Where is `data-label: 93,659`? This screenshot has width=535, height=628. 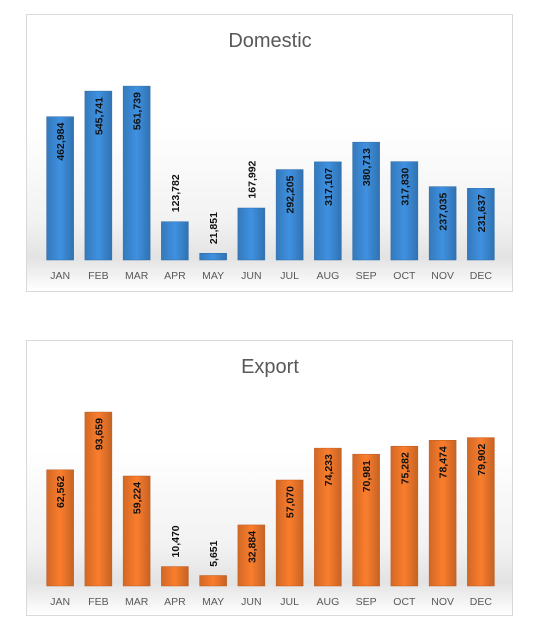 data-label: 93,659 is located at coordinates (99, 434).